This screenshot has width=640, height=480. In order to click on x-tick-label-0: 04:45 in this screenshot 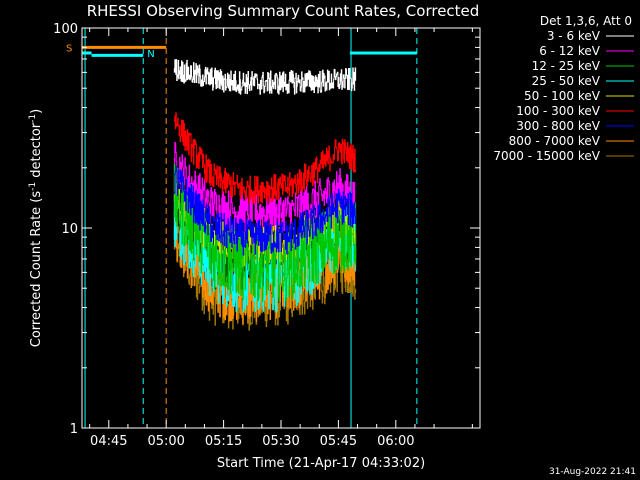, I will do `click(108, 441)`.